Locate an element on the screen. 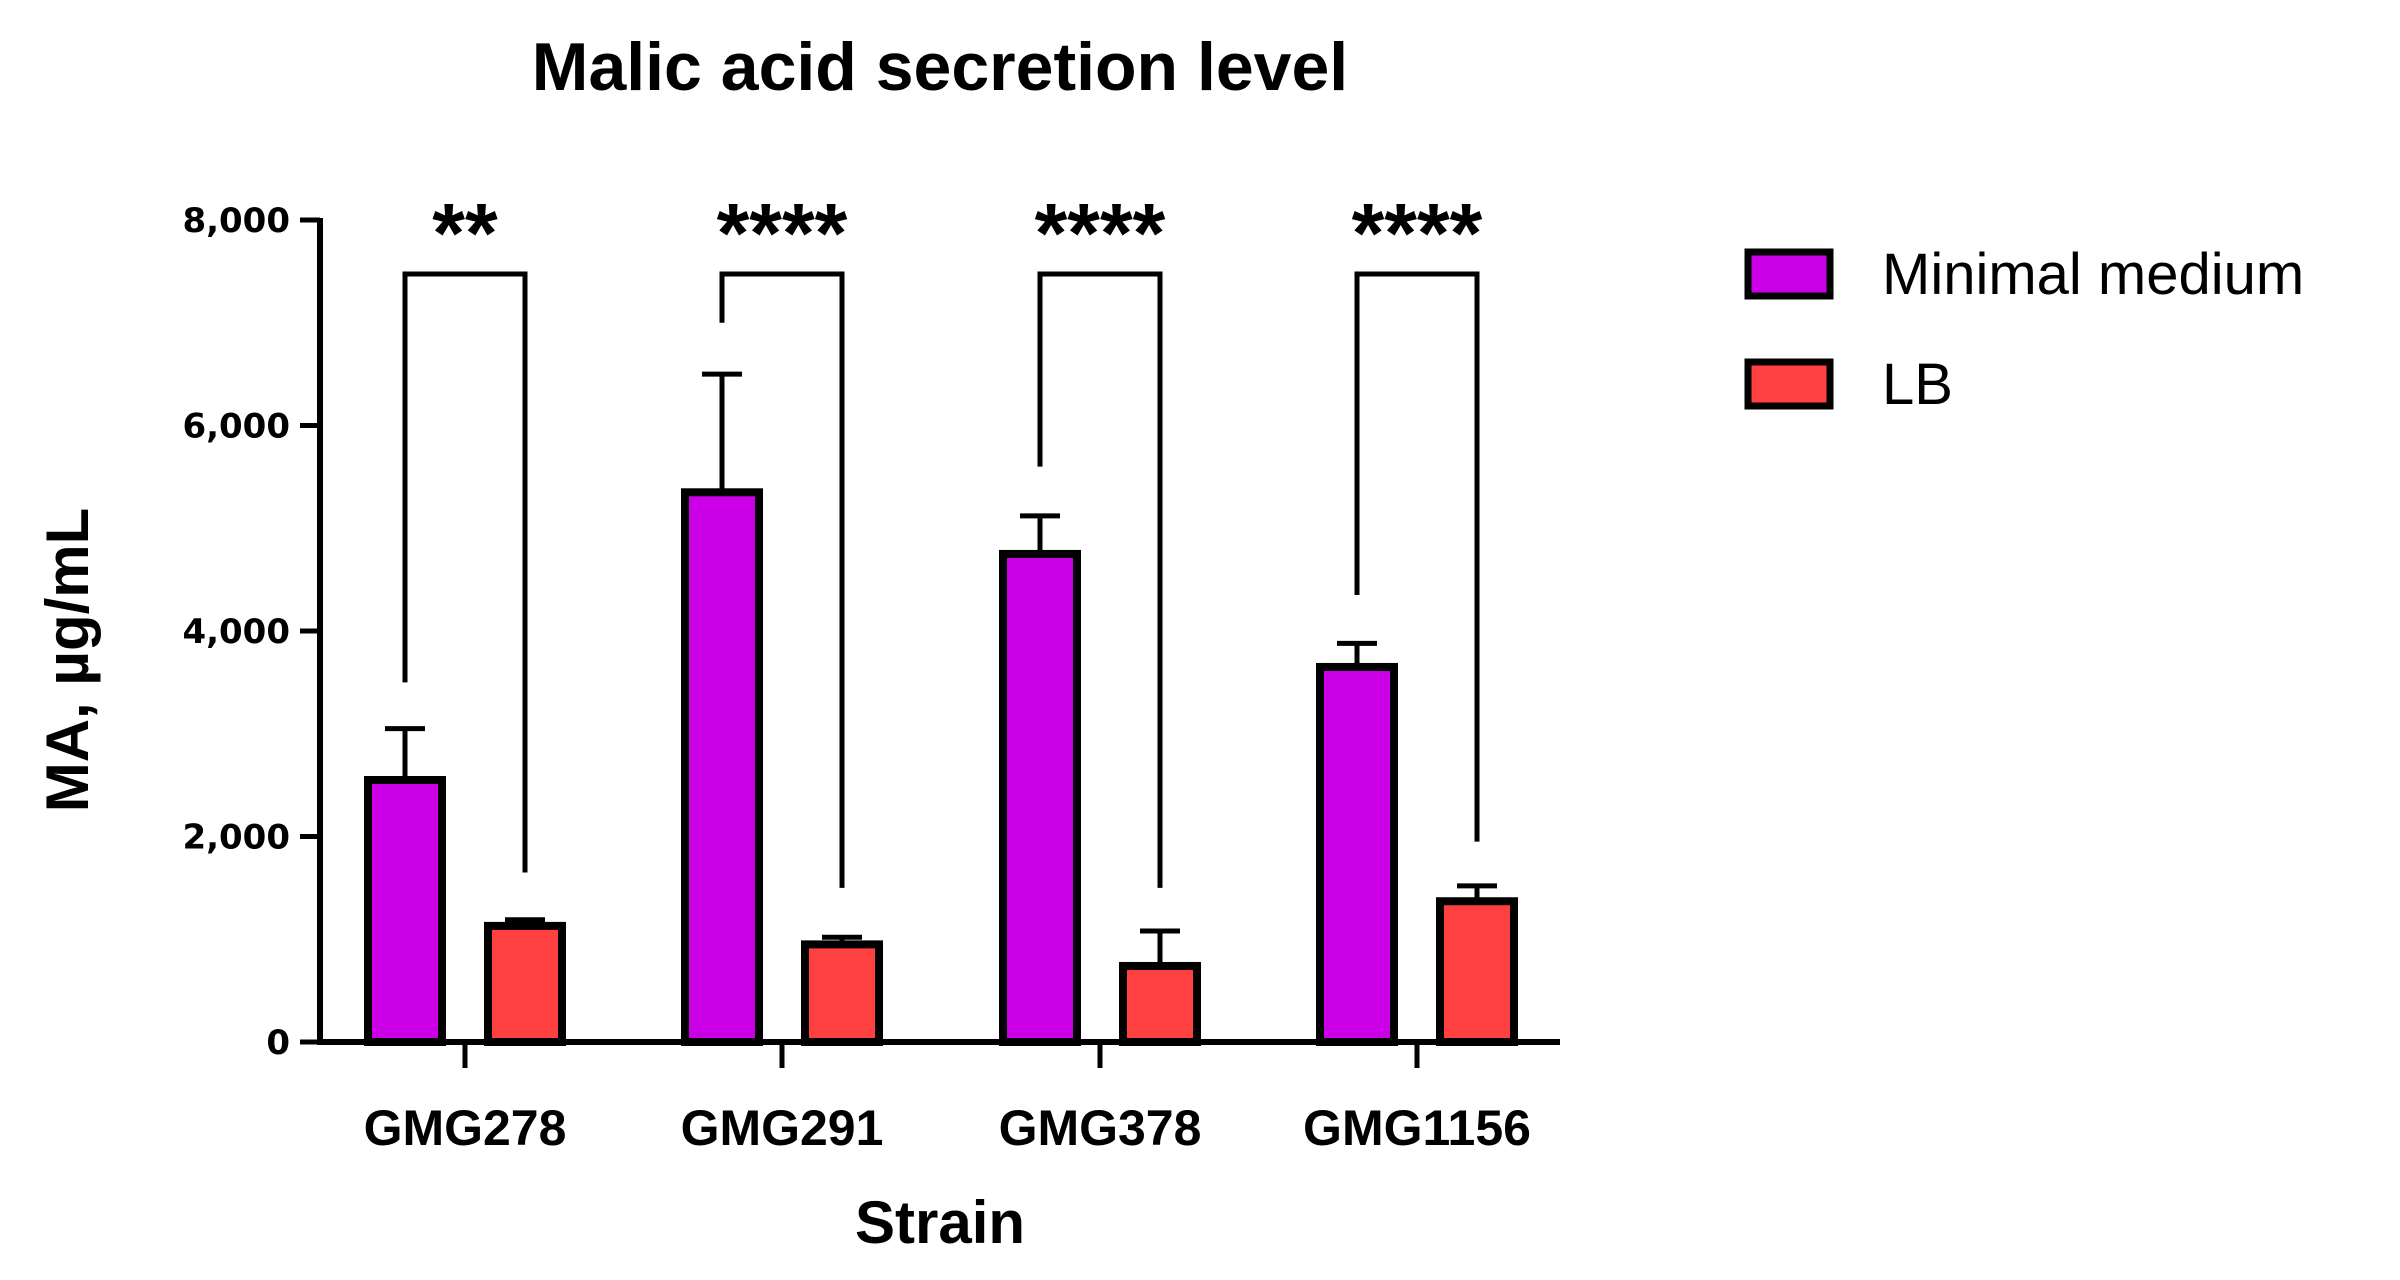  significance-label: ** is located at coordinates (465, 233).